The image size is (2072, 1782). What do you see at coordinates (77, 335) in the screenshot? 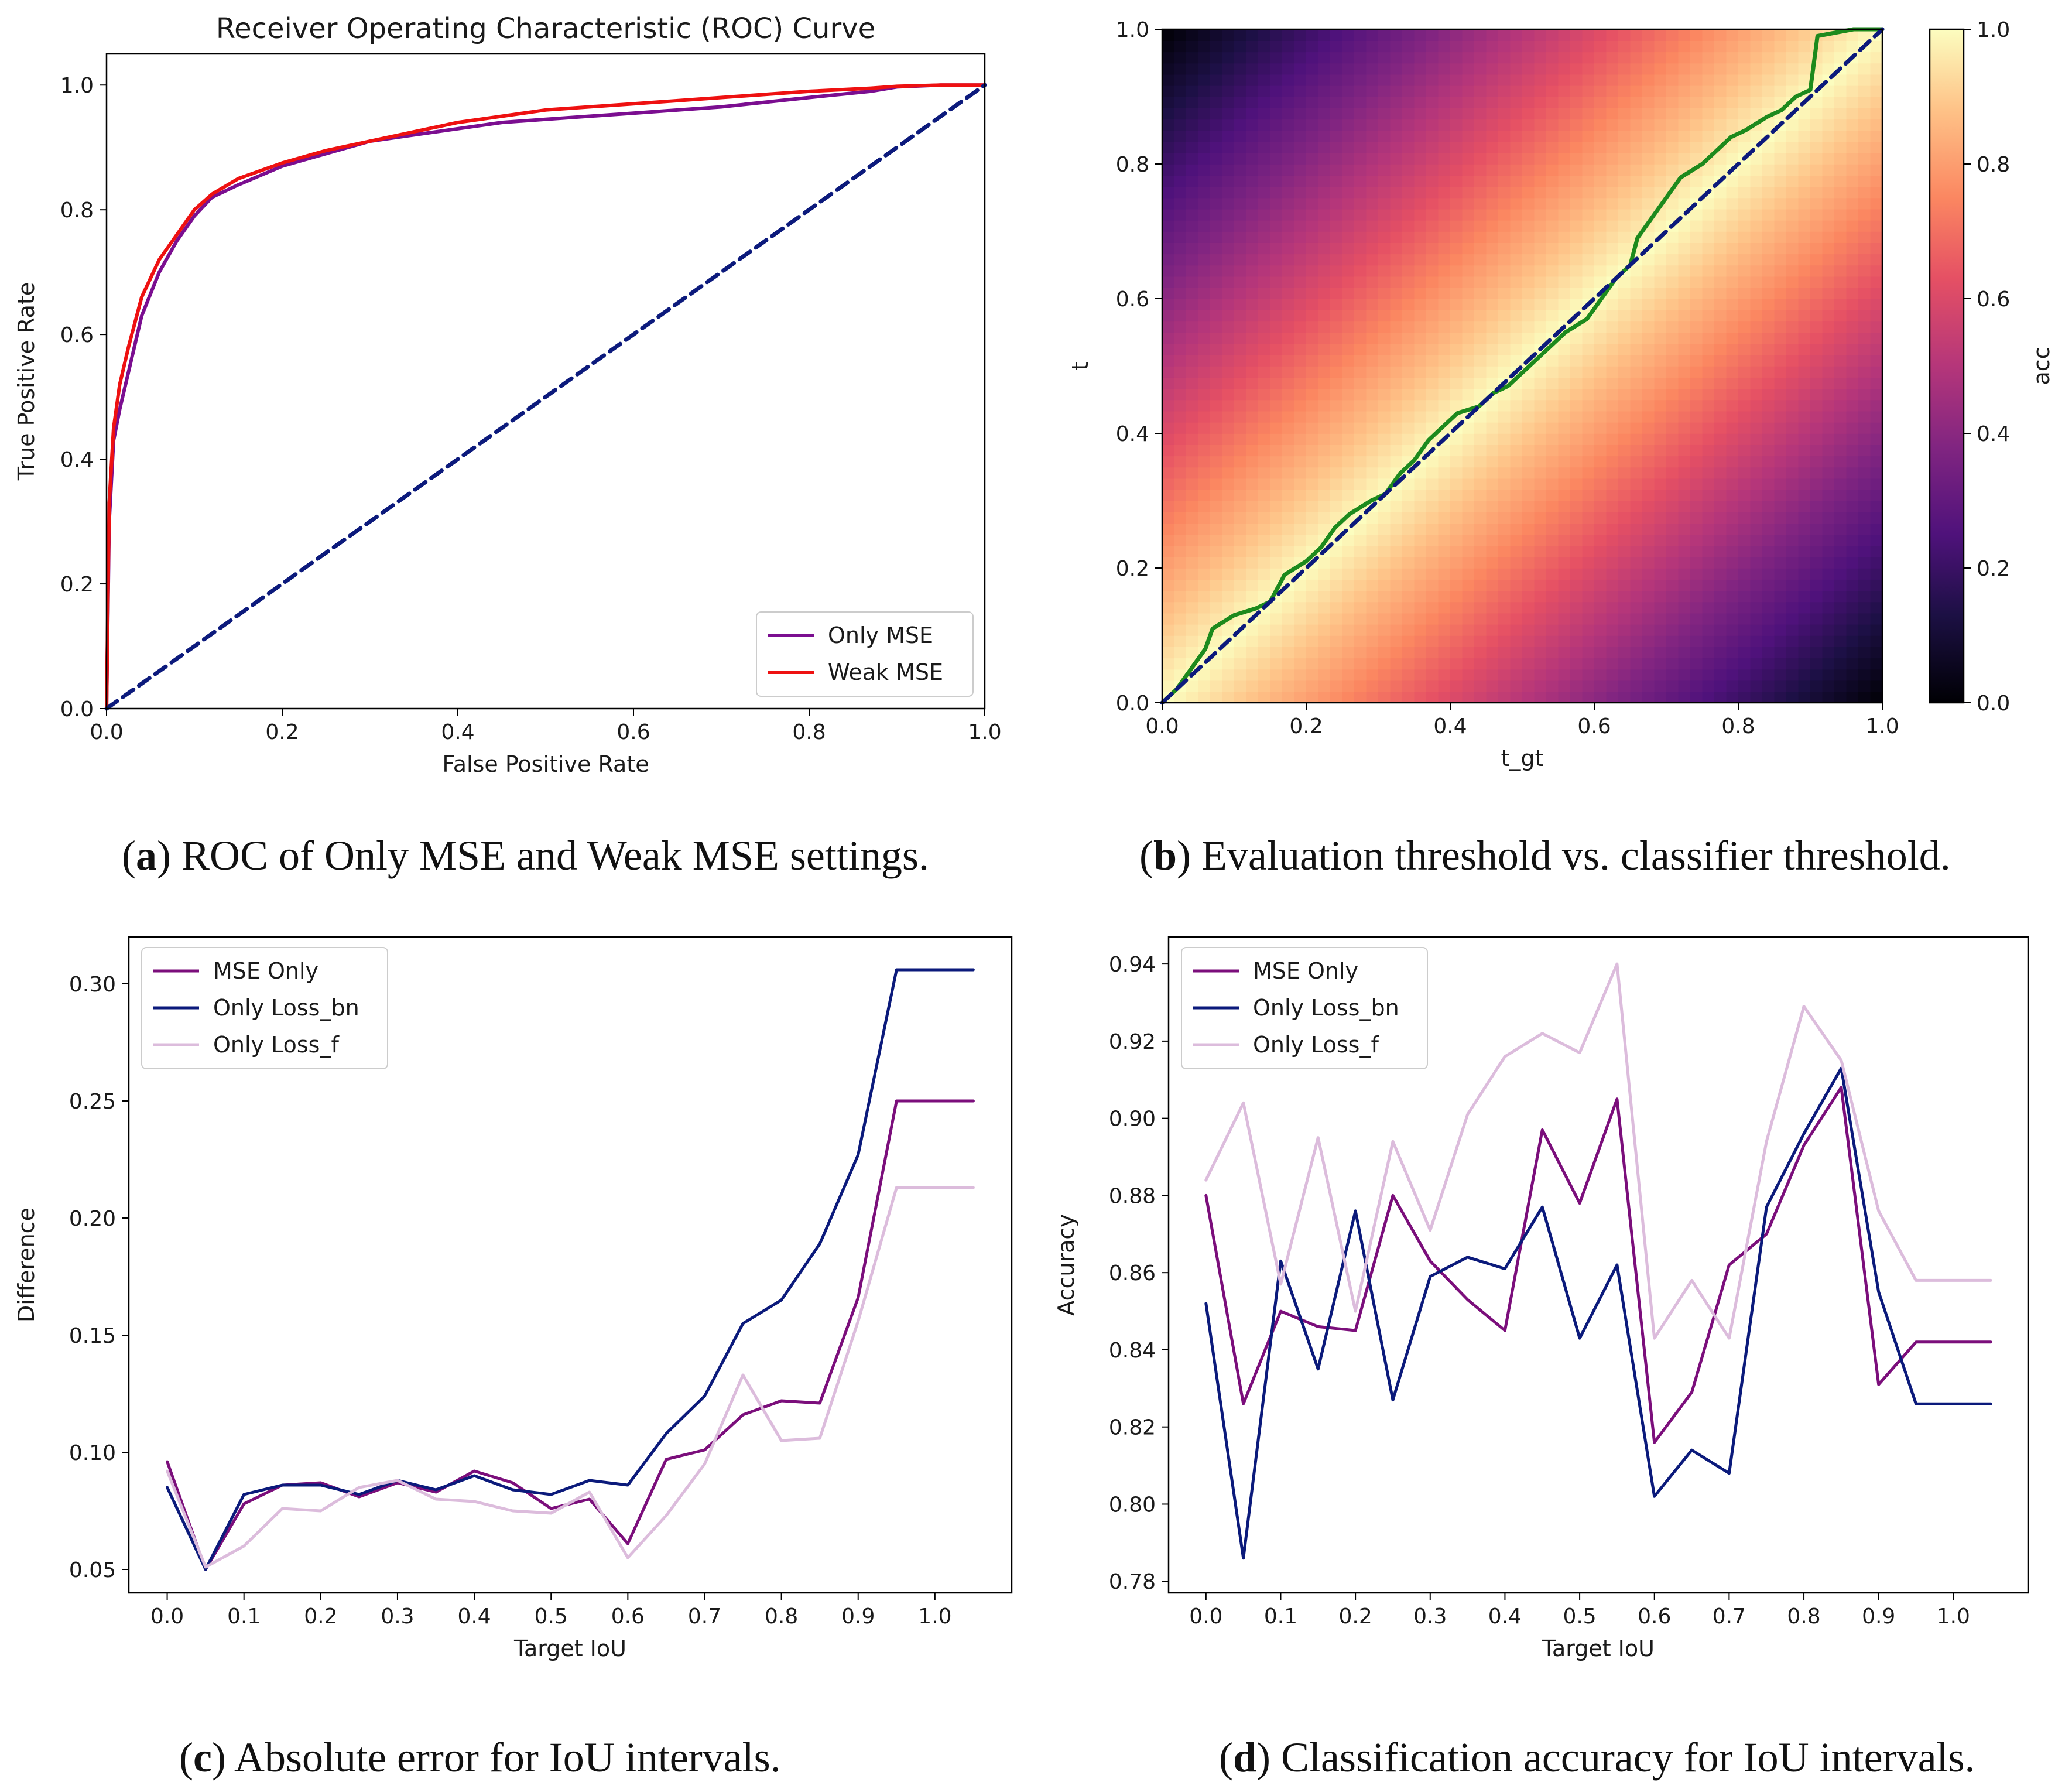
I see `roc-ytick-label: 0.6` at bounding box center [77, 335].